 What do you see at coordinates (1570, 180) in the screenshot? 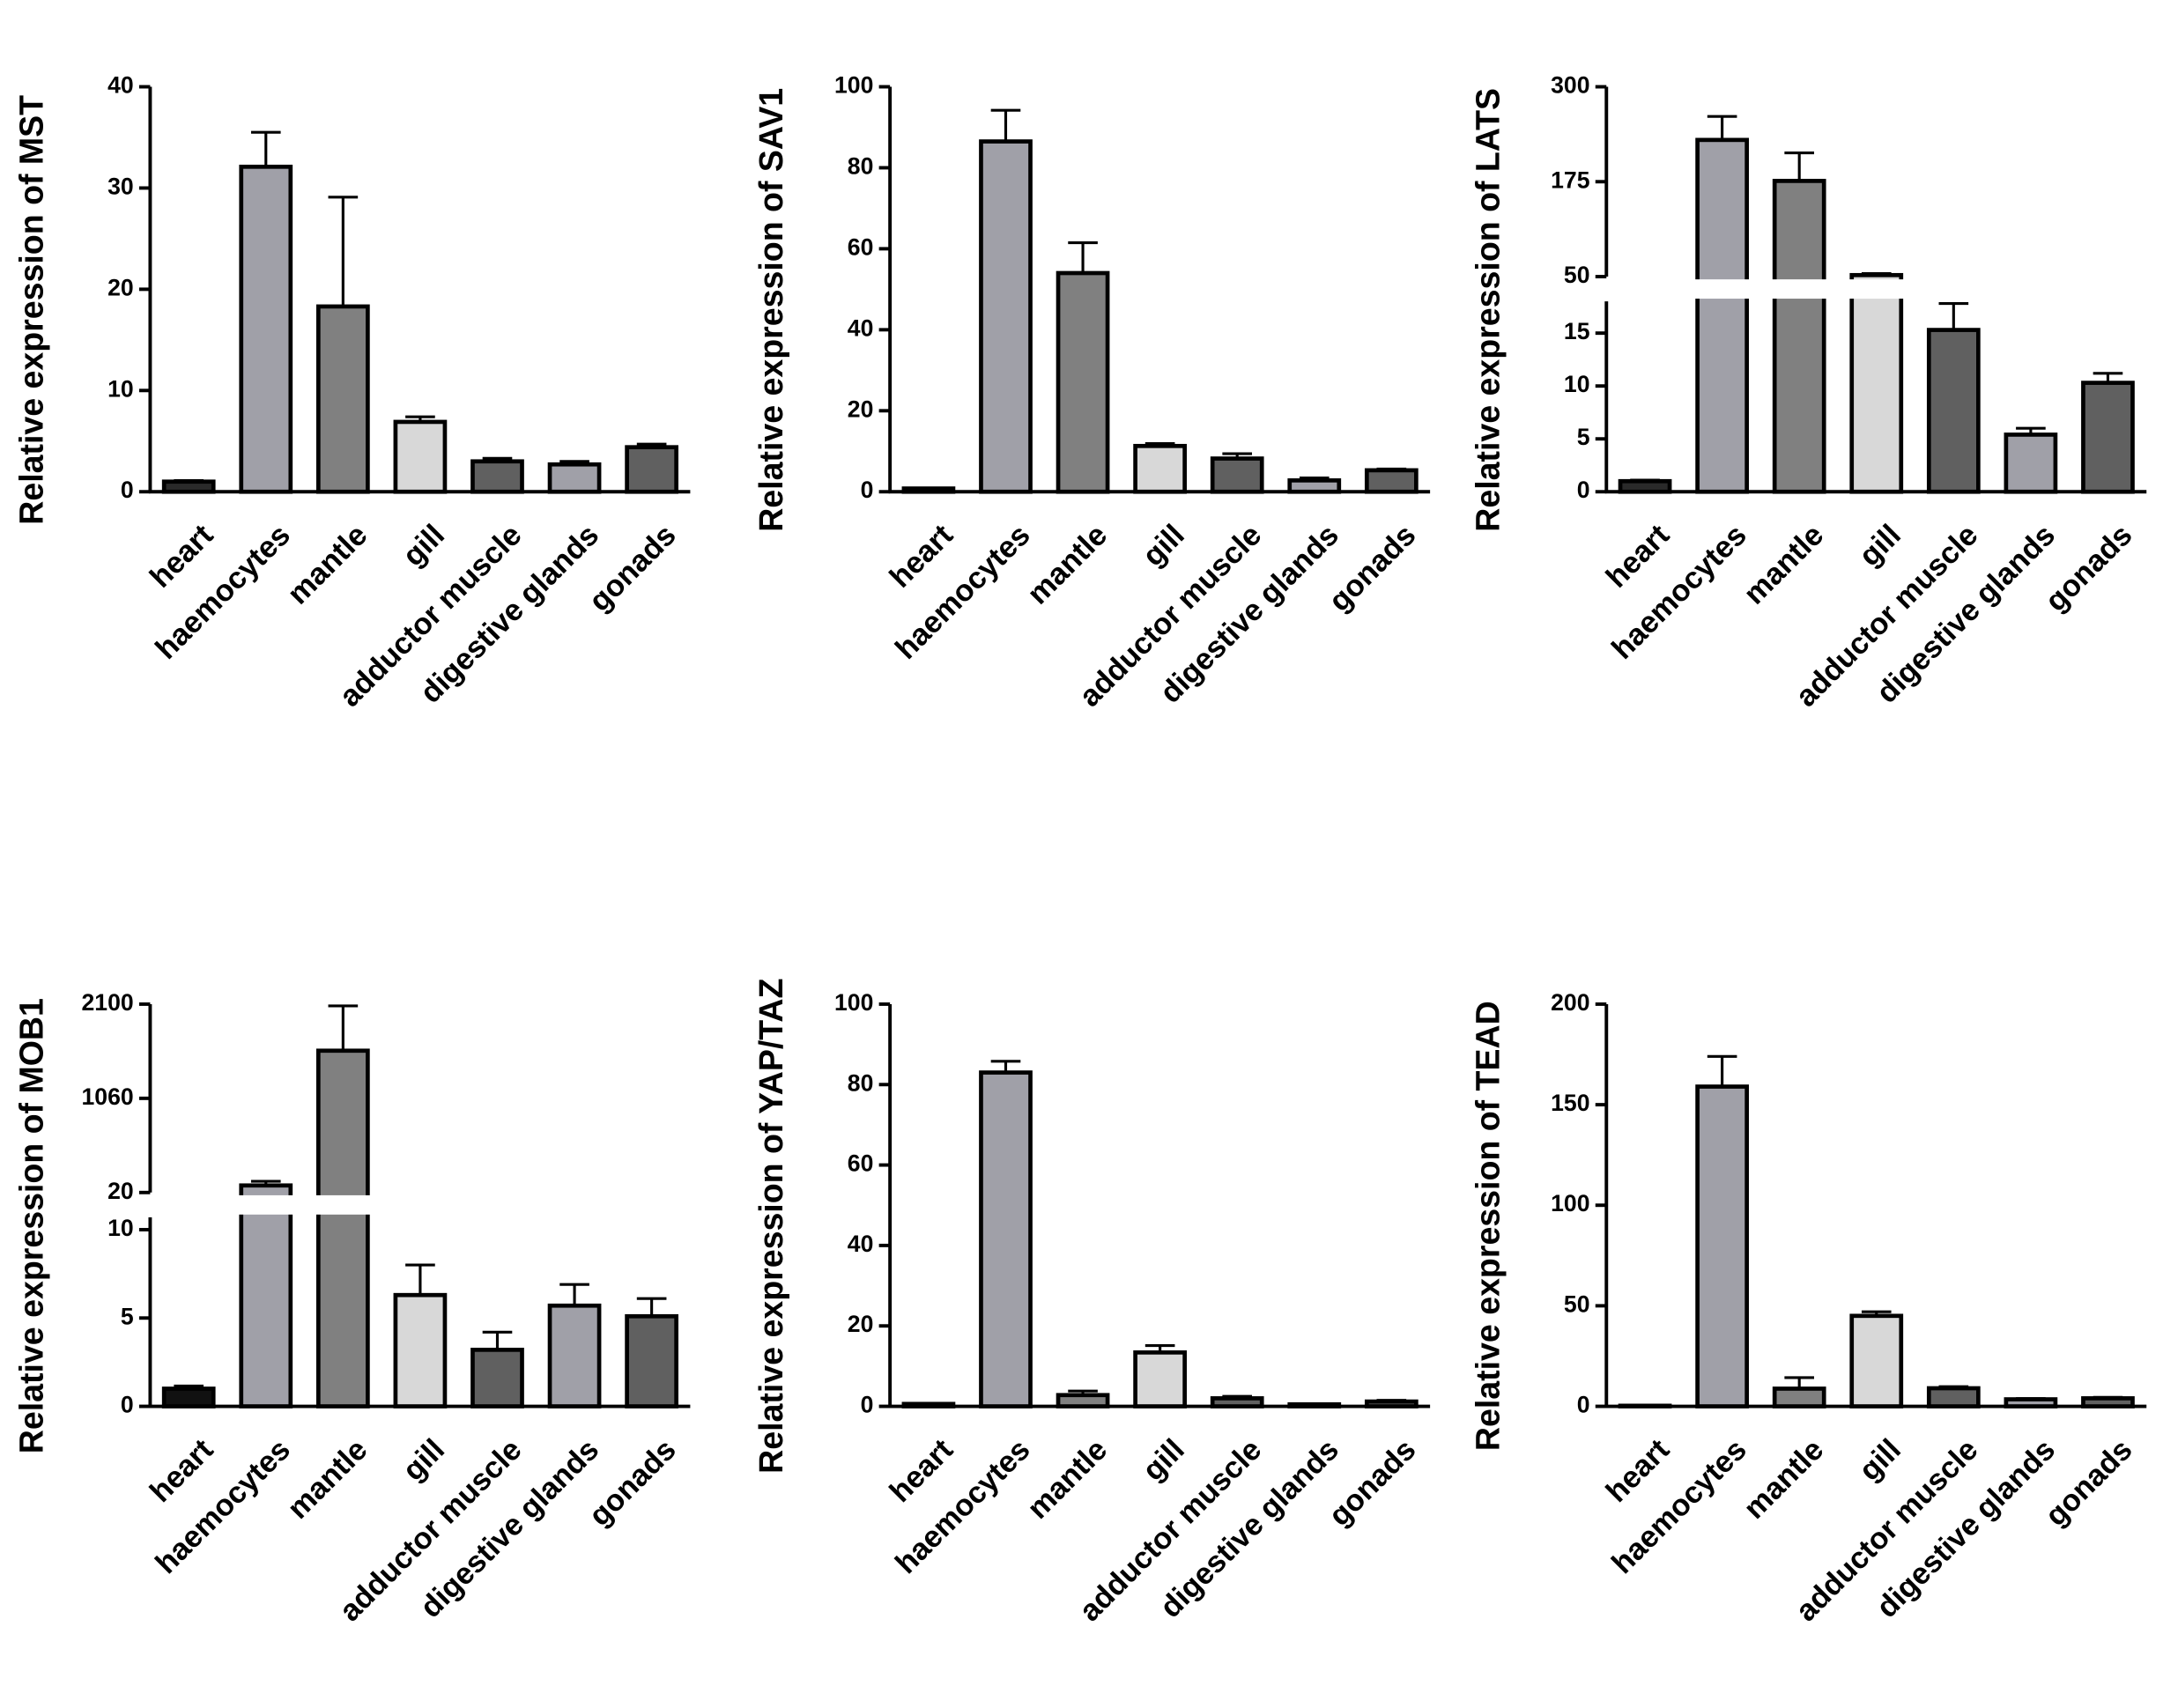
I see `y-tick-label: 175` at bounding box center [1570, 180].